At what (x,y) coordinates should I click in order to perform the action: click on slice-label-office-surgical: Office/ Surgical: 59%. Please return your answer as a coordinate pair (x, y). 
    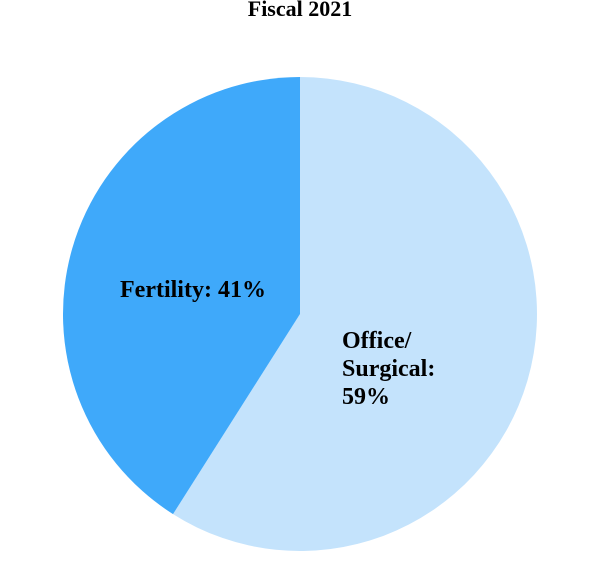
    Looking at the image, I should click on (389, 369).